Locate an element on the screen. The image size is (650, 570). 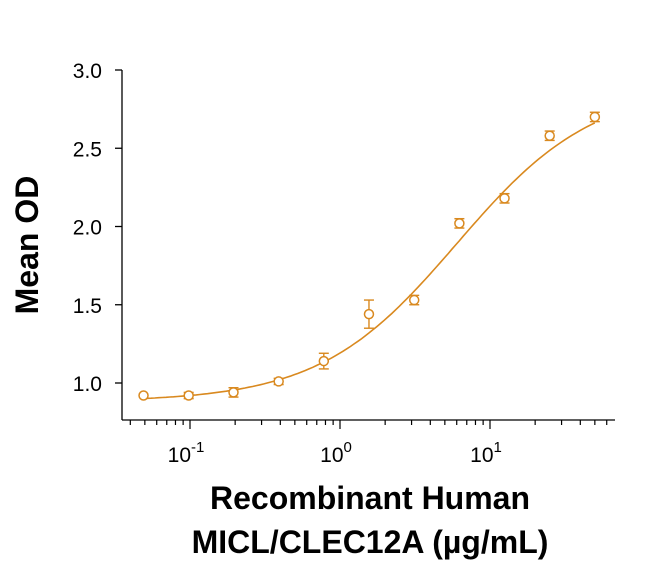
y-tick-label: 2.5 is located at coordinates (87, 149).